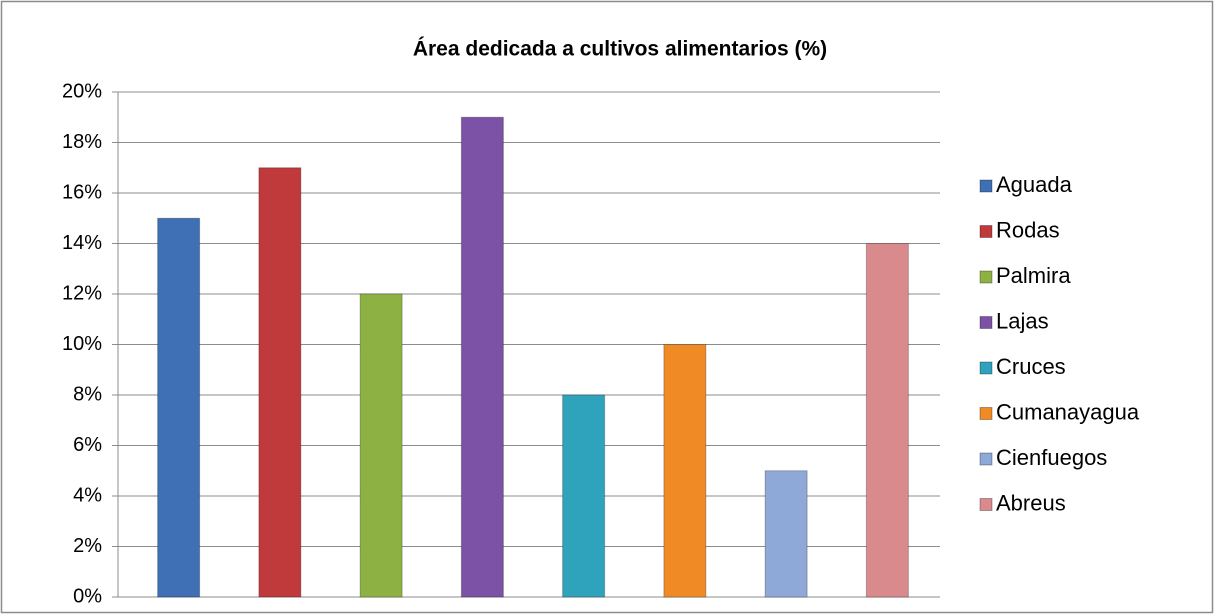 The width and height of the screenshot is (1216, 616). What do you see at coordinates (87, 546) in the screenshot?
I see `y-tick-label: 2%` at bounding box center [87, 546].